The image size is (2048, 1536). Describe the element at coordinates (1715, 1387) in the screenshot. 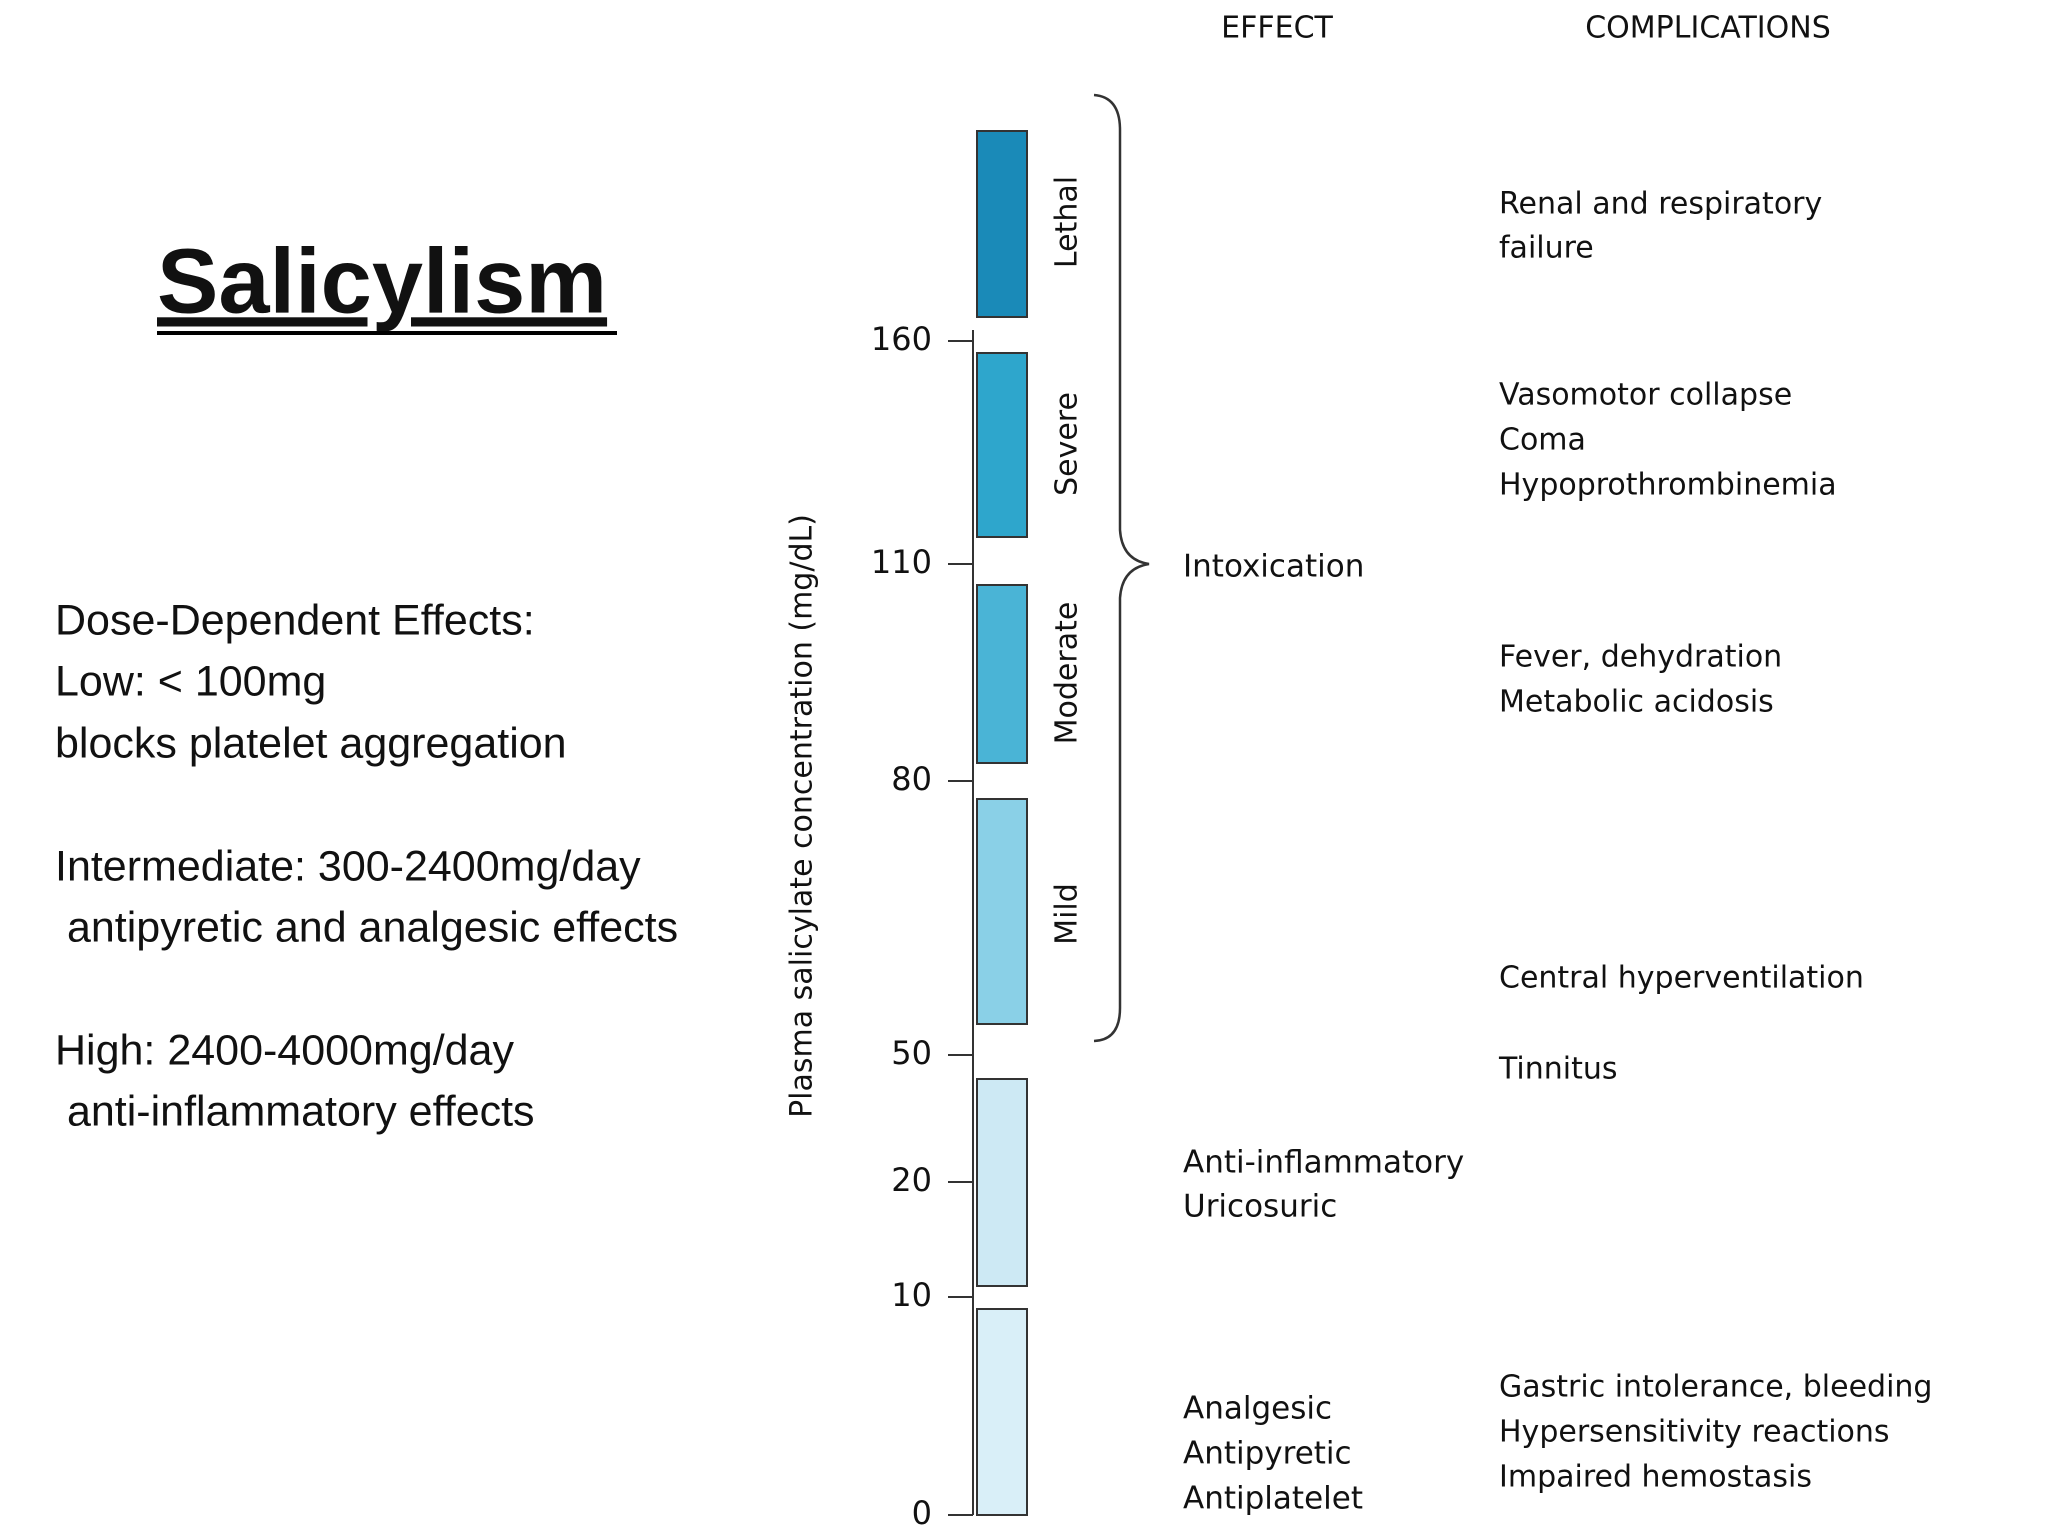

I see `complication-label: Gastric intolerance, bleeding` at that location.